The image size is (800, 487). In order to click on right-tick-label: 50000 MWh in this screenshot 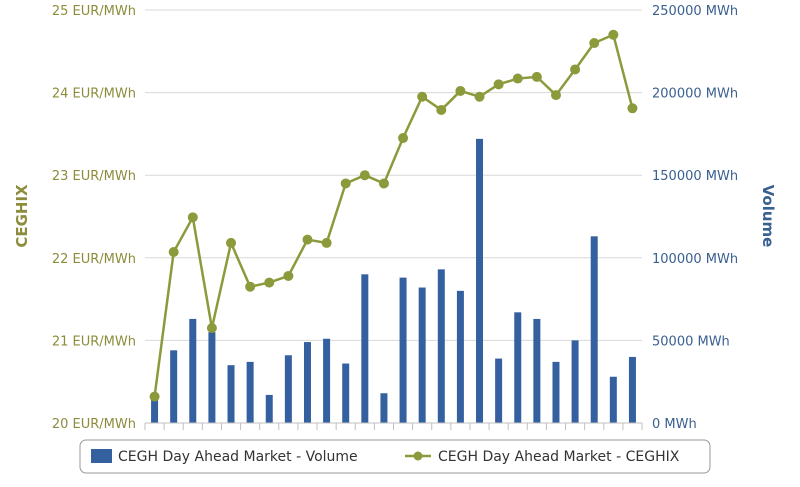, I will do `click(691, 341)`.